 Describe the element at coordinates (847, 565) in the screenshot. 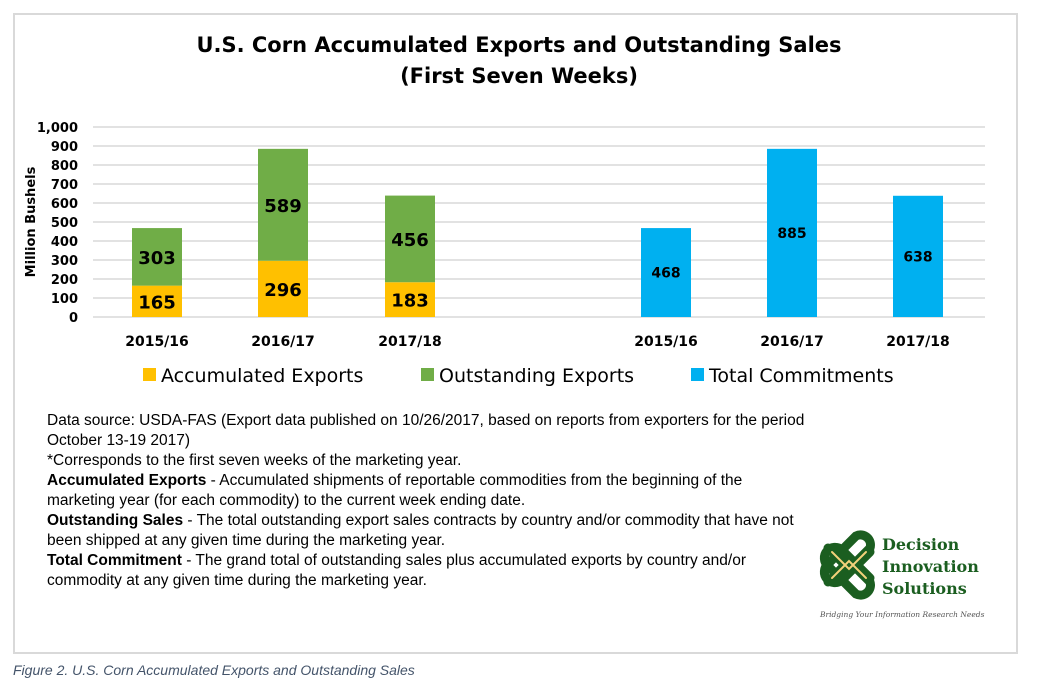

I see `knot-logo-icon` at that location.